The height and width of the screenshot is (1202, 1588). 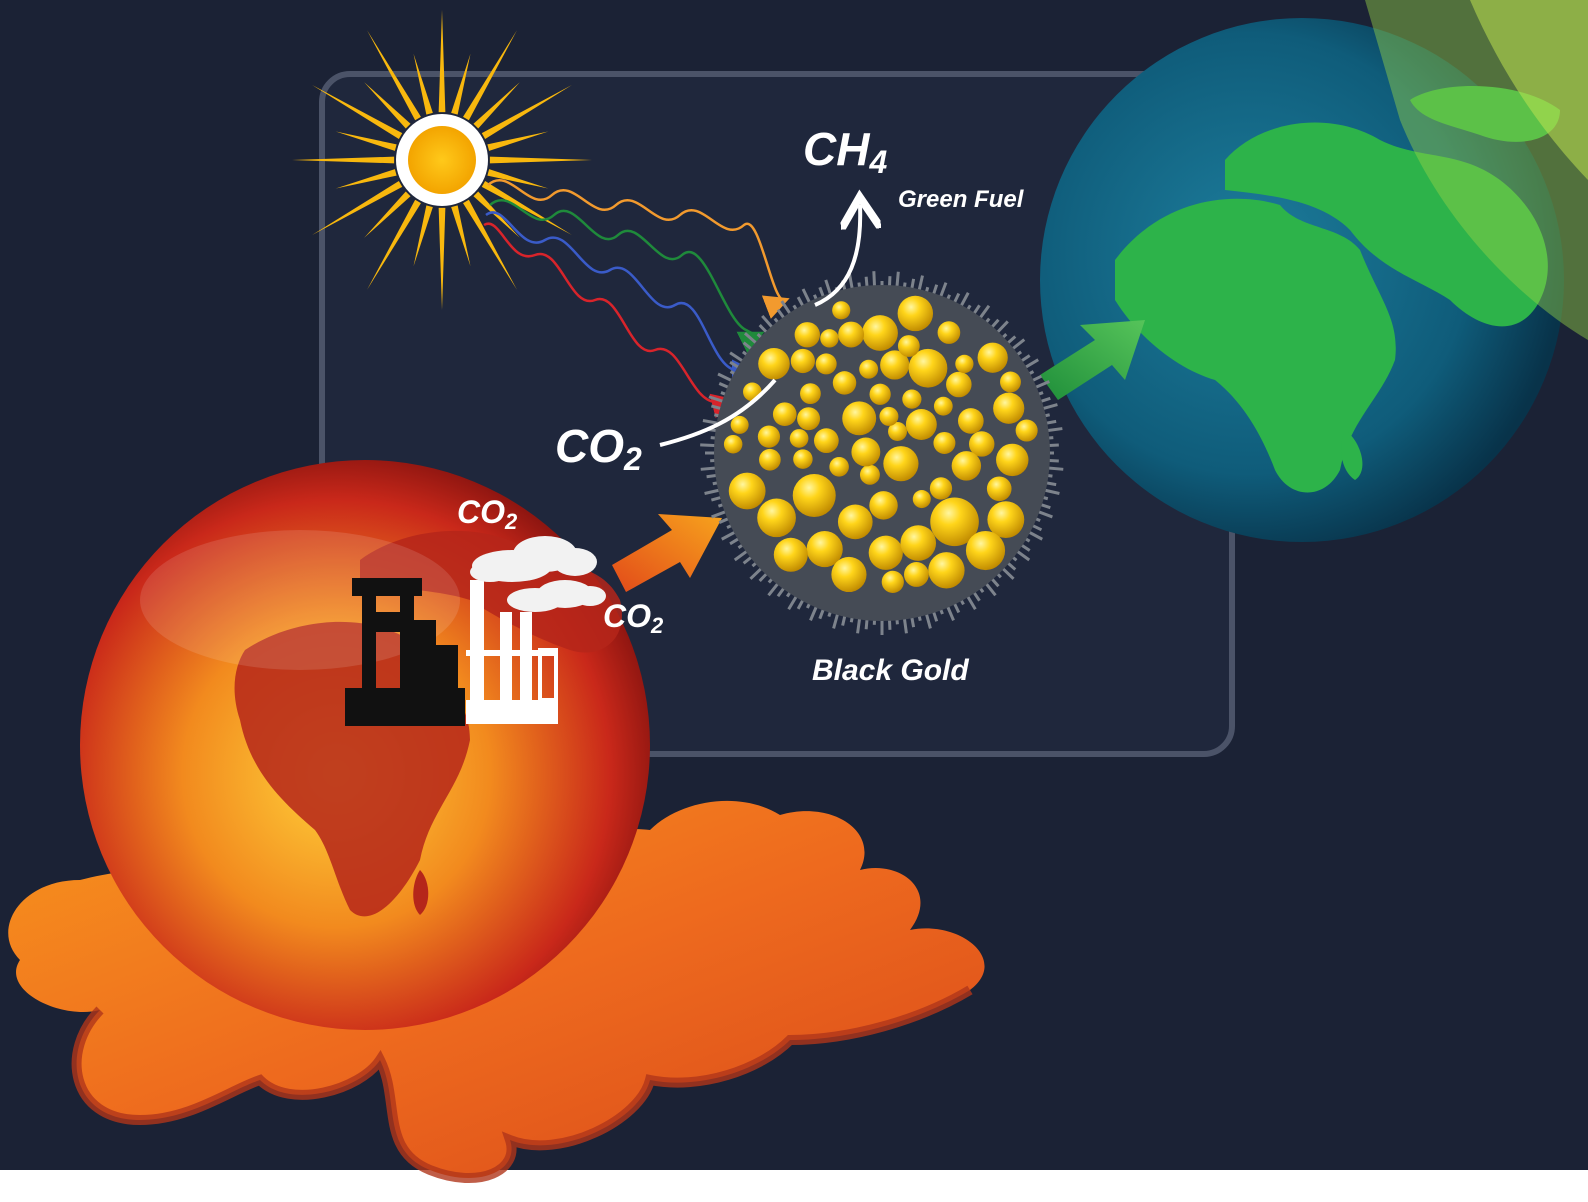 I want to click on smoke-icon, so click(x=538, y=574).